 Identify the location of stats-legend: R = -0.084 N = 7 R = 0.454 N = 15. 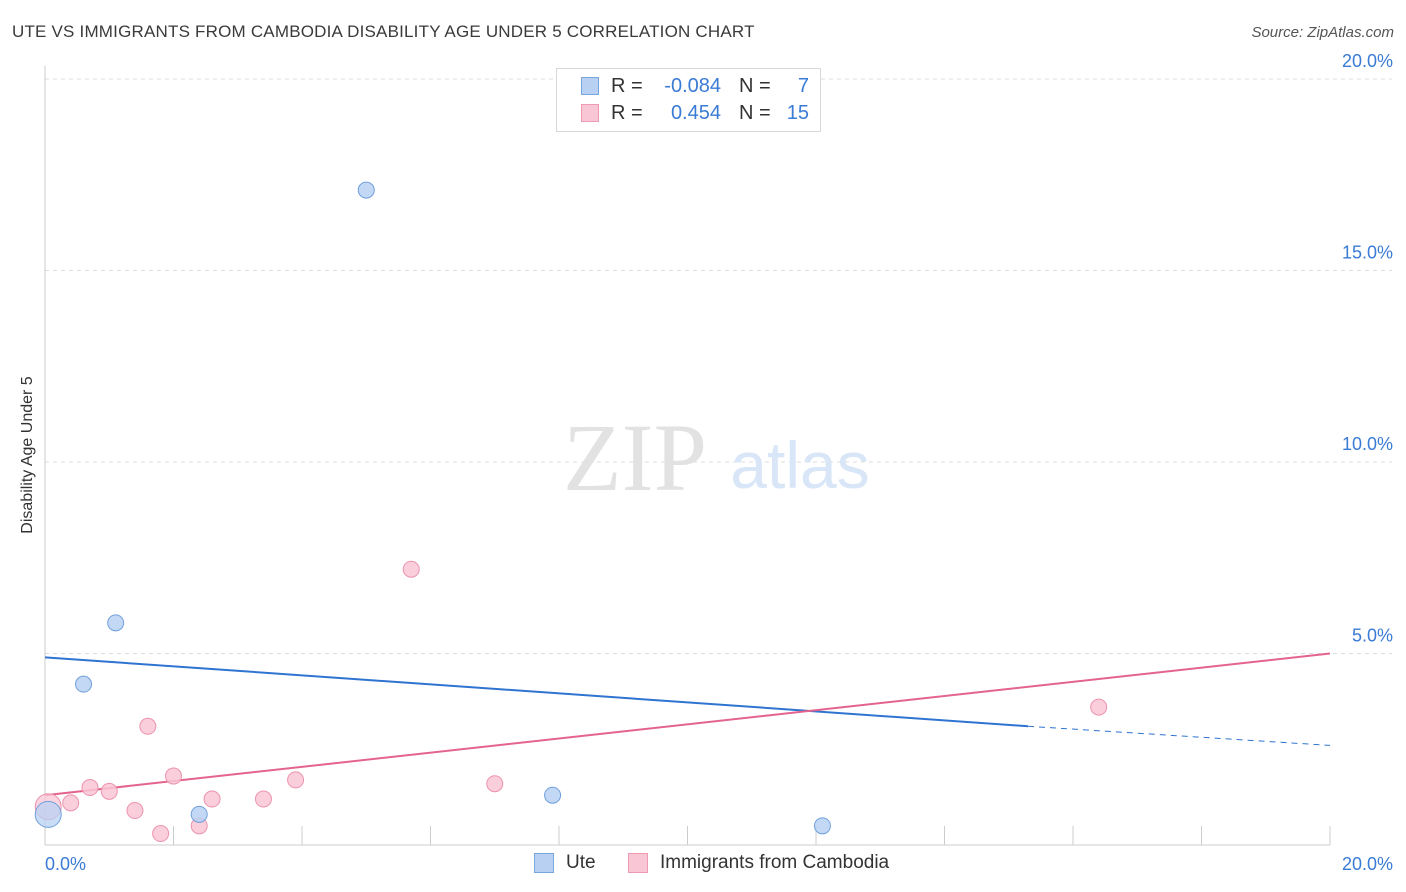
(688, 100).